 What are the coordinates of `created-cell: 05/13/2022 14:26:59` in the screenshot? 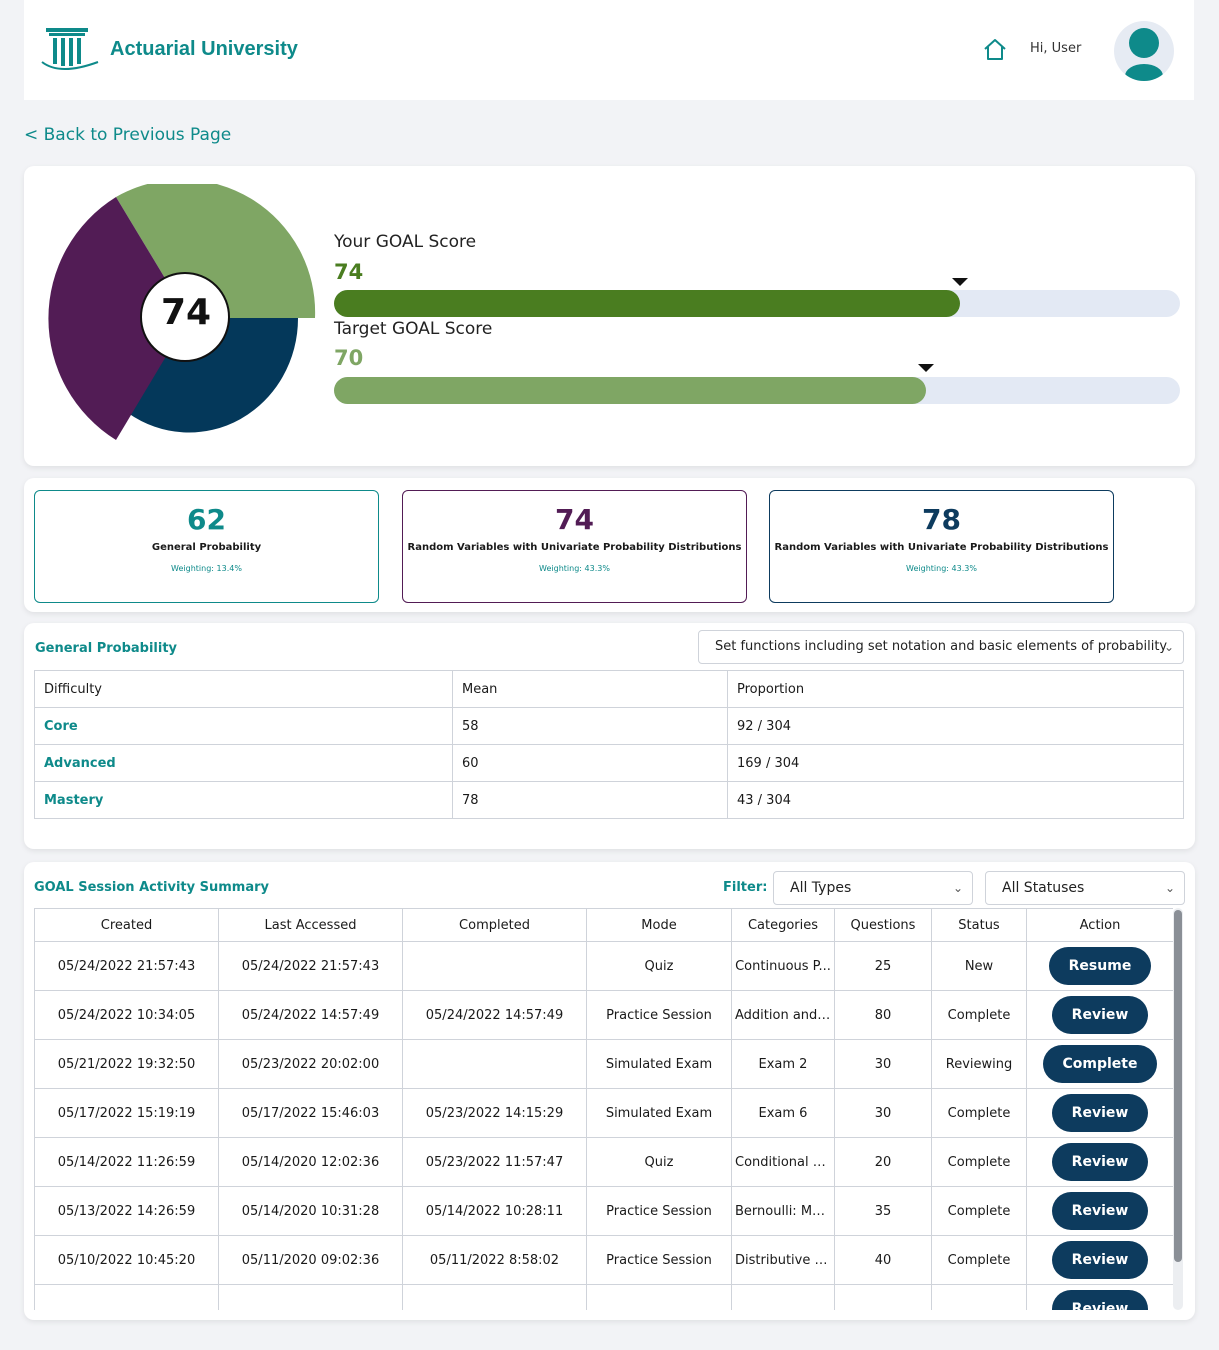 It's located at (126, 1211).